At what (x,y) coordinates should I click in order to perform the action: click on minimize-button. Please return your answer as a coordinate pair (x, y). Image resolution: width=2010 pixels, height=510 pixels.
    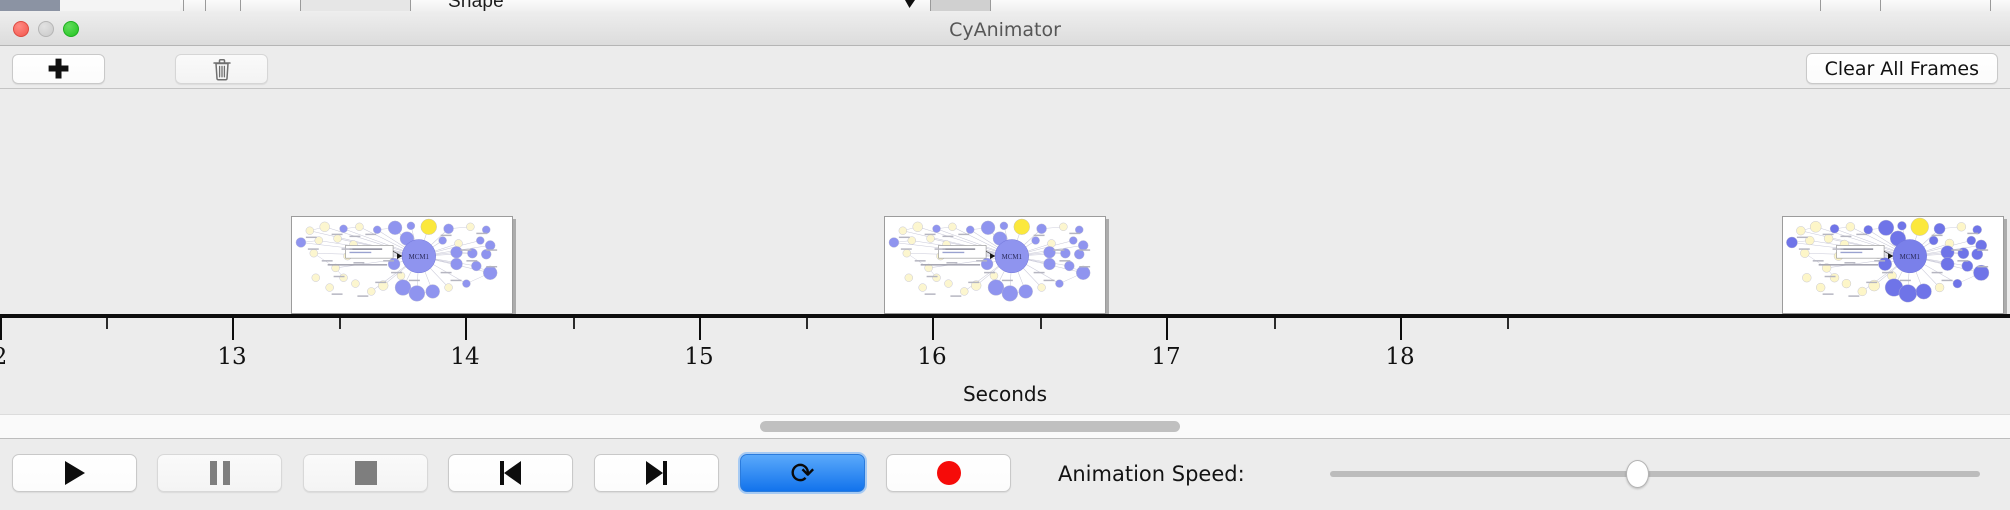
    Looking at the image, I should click on (46, 29).